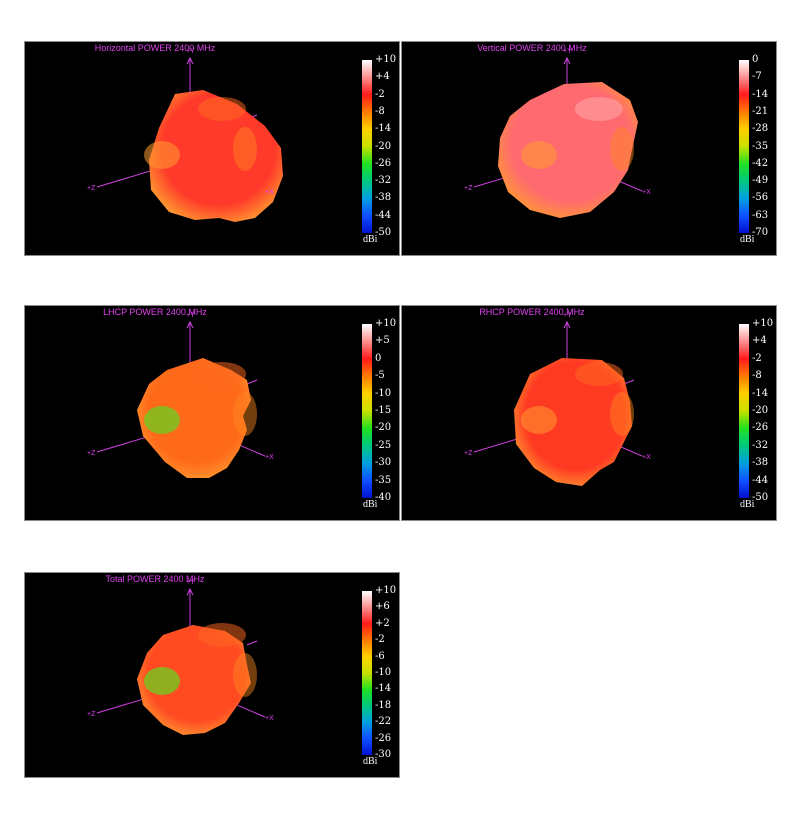 Image resolution: width=800 pixels, height=816 pixels. I want to click on colorbar-tick-label: -70, so click(760, 232).